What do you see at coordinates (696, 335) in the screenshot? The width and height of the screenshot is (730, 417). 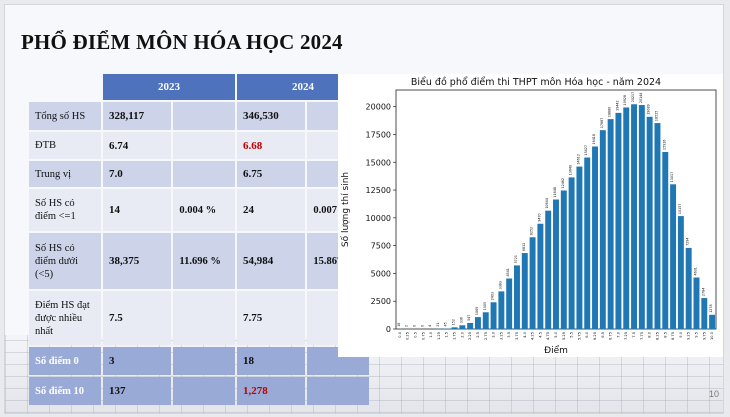 I see `x-tick-label: 9.5` at bounding box center [696, 335].